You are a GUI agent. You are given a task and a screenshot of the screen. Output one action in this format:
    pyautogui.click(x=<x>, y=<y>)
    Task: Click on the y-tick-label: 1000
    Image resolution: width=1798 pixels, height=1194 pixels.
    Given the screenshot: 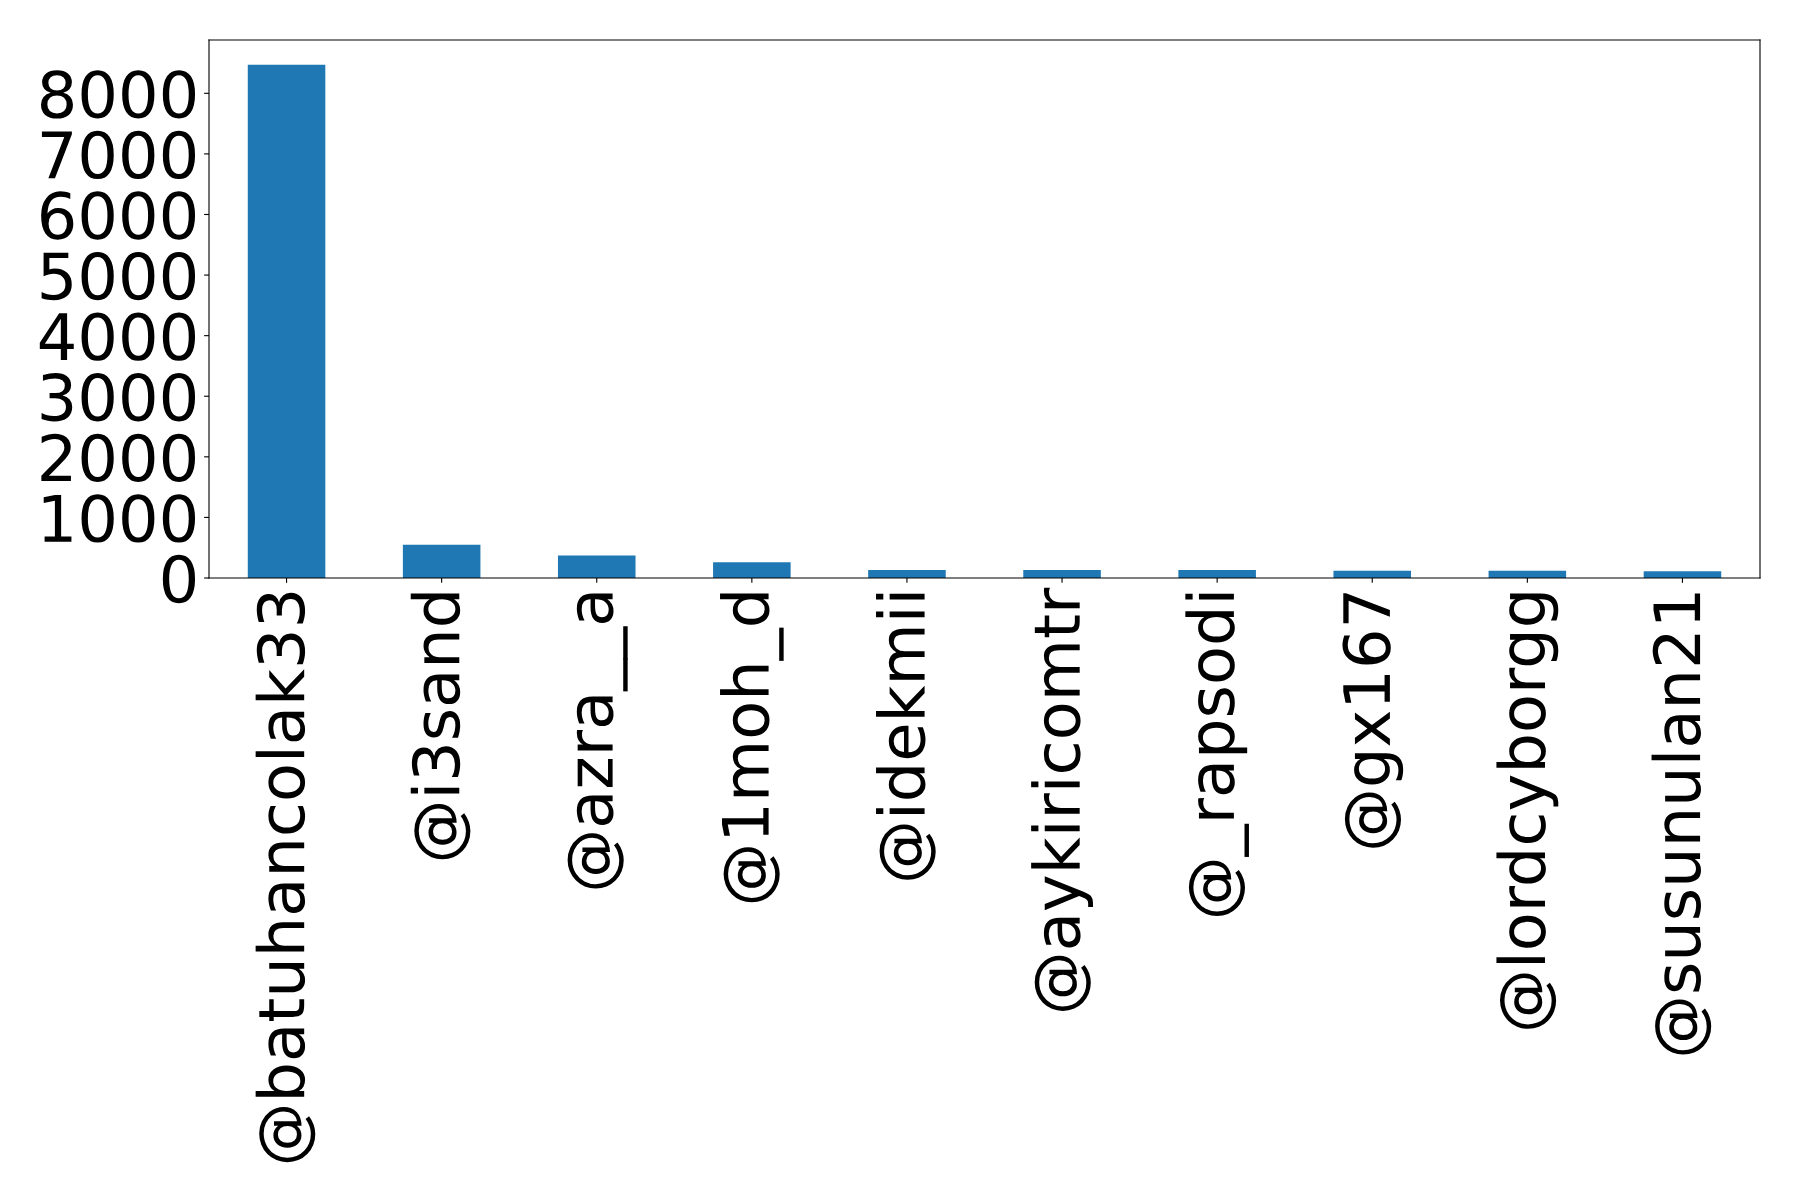 What is the action you would take?
    pyautogui.click(x=119, y=518)
    